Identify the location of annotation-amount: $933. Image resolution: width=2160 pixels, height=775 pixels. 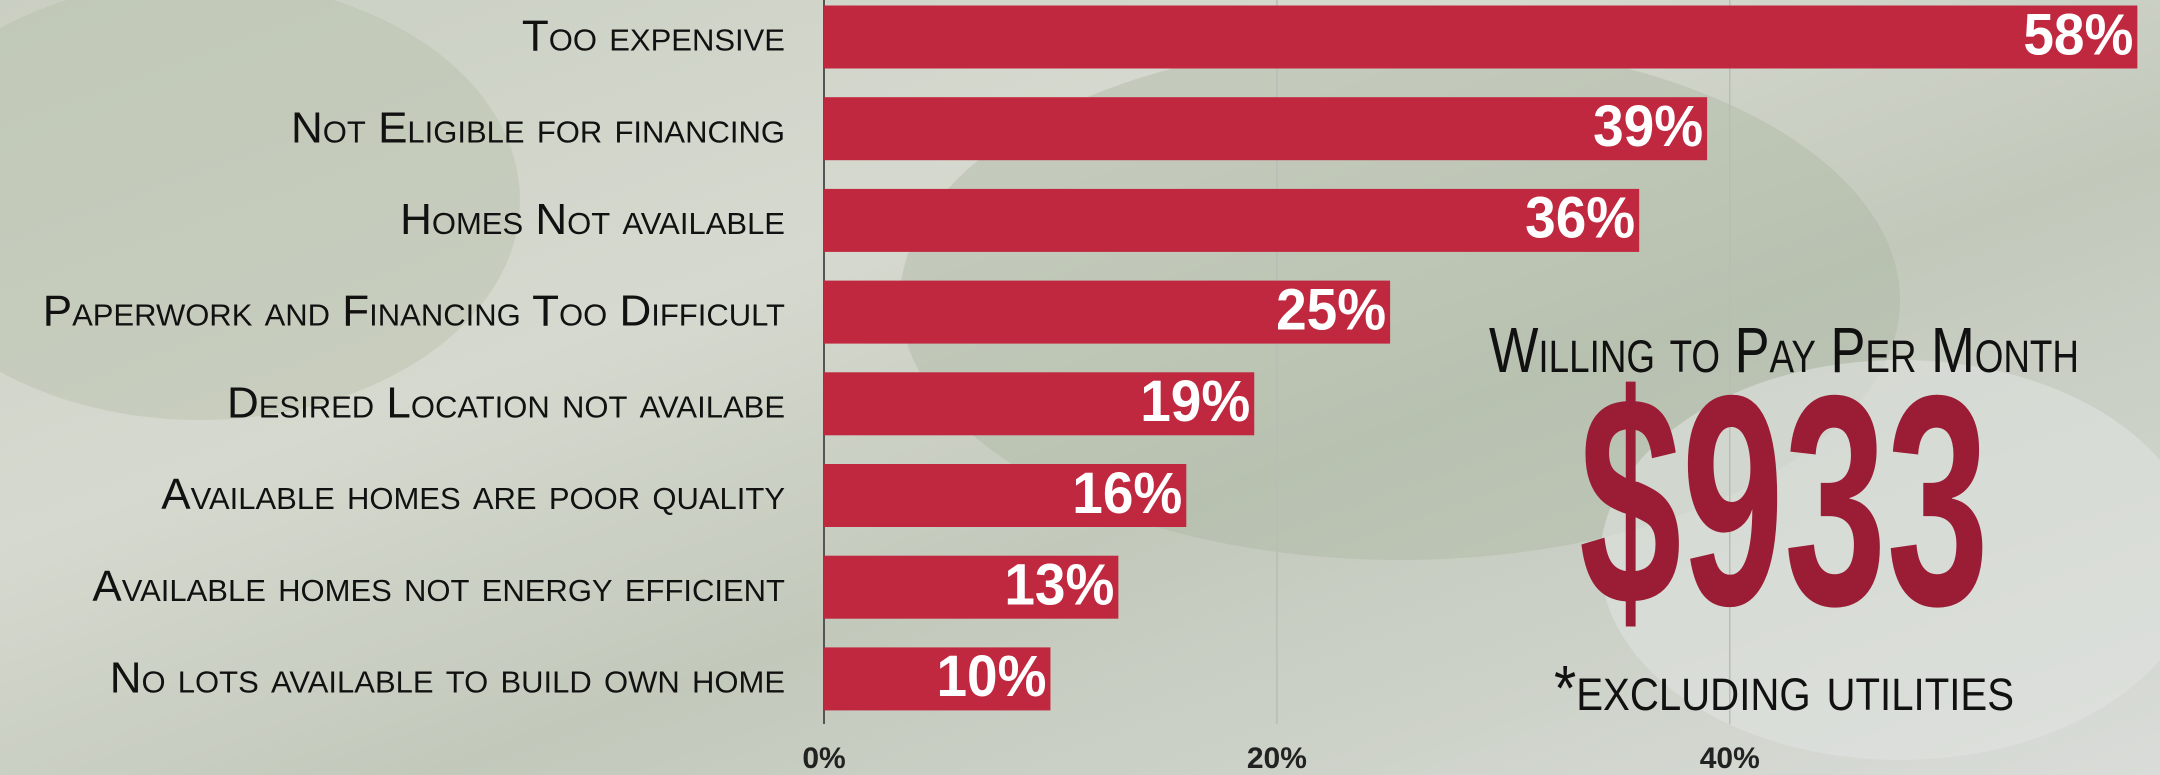
(1784, 500).